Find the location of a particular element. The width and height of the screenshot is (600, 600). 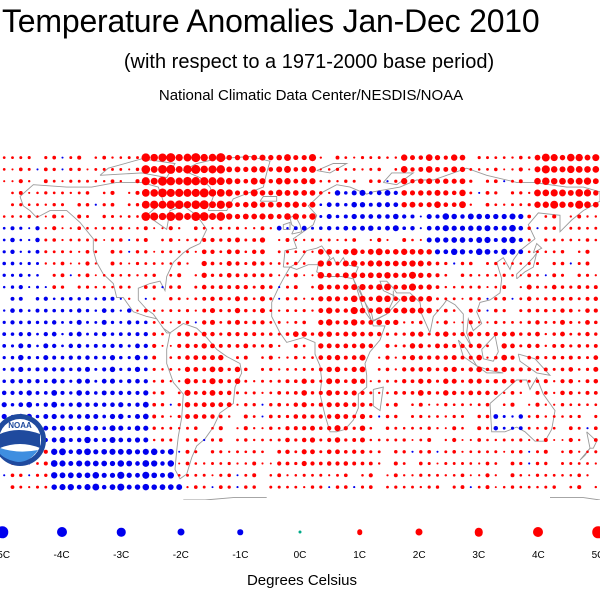

coastline is located at coordinates (490, 369).